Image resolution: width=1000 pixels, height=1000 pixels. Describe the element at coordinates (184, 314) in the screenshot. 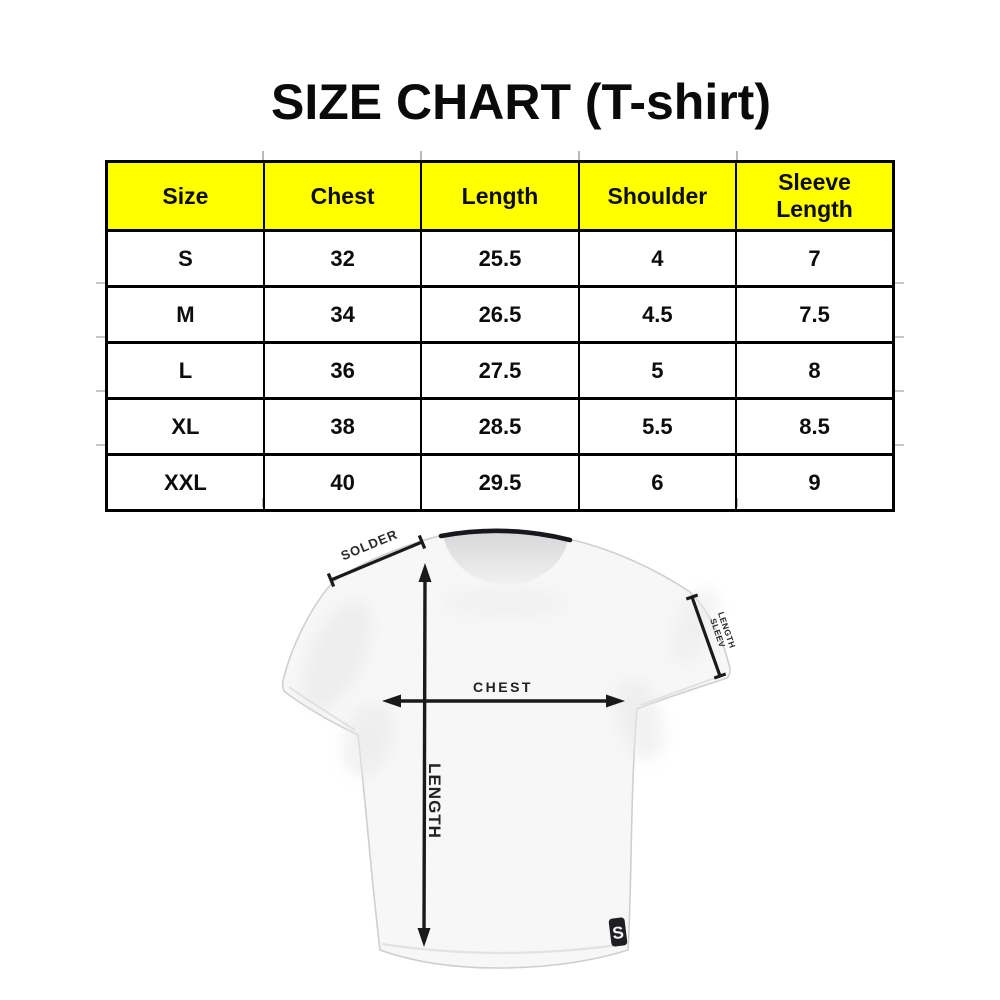

I see `size-cell: M` at that location.